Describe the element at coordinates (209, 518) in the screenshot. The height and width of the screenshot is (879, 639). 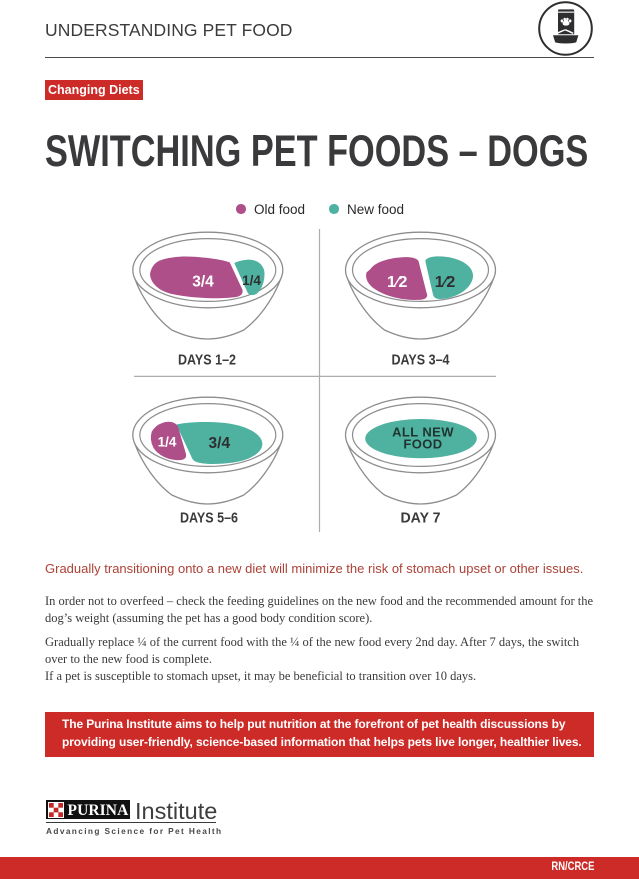
I see `svg-text: DAYS 5–6` at that location.